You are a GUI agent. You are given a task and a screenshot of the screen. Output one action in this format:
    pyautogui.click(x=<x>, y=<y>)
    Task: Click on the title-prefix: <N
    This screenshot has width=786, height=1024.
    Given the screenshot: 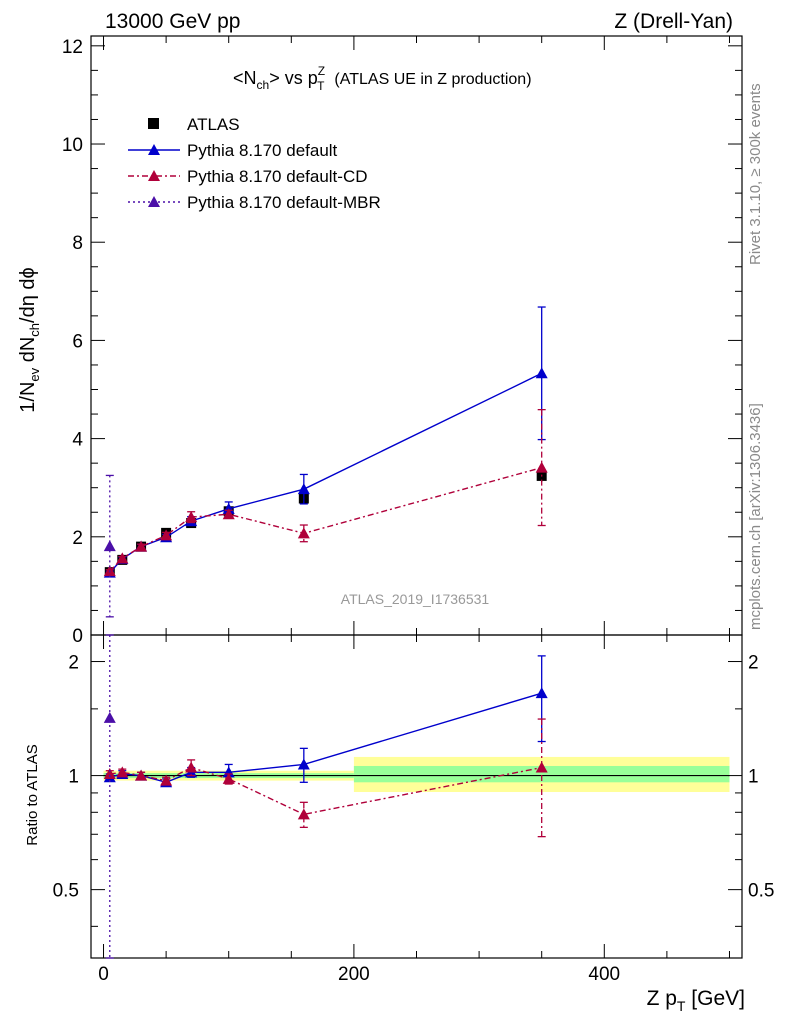 What is the action you would take?
    pyautogui.click(x=245, y=78)
    